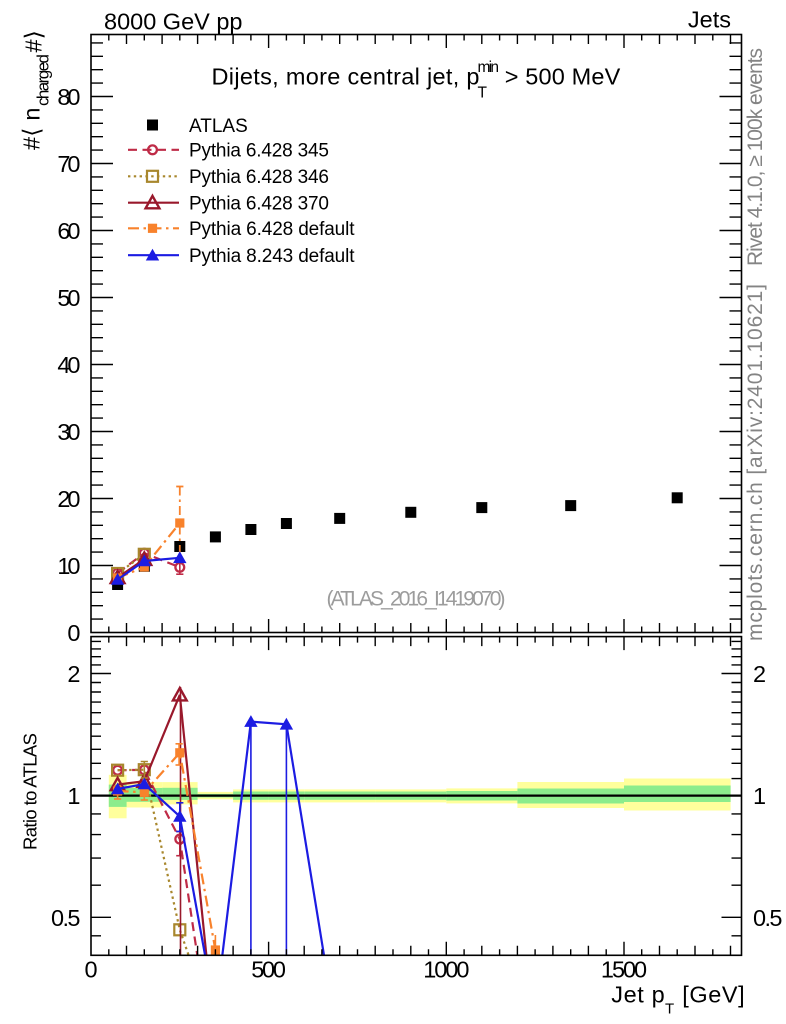  Describe the element at coordinates (68, 231) in the screenshot. I see `svg-text: 60` at that location.